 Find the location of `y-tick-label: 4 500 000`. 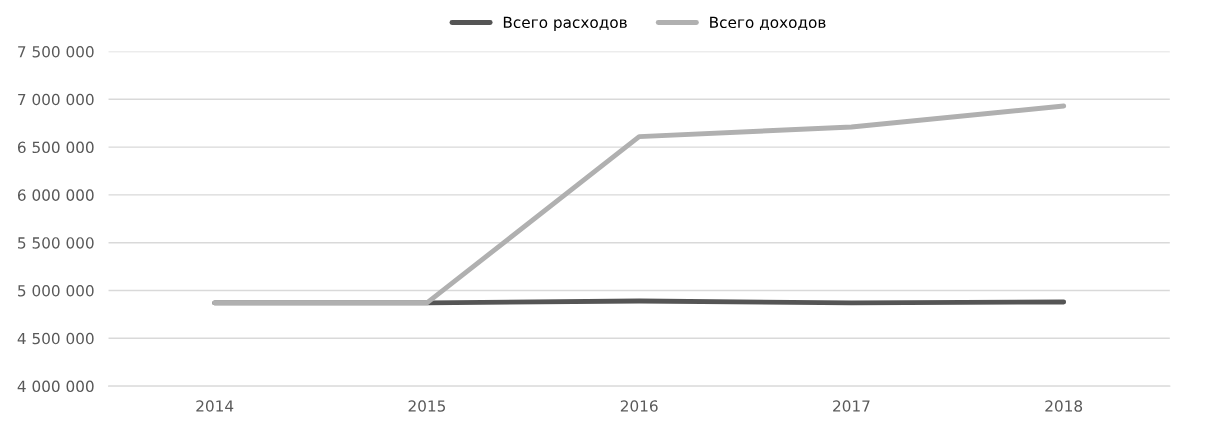

y-tick-label: 4 500 000 is located at coordinates (55, 338).